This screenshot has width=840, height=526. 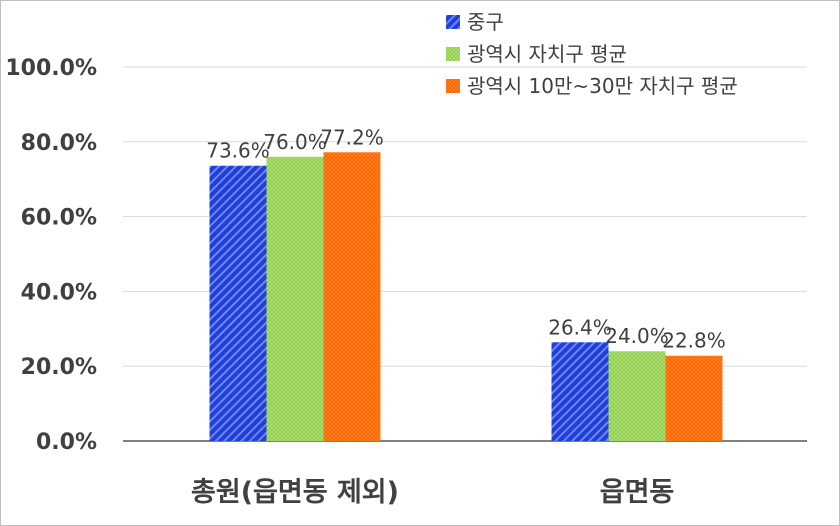 What do you see at coordinates (637, 336) in the screenshot?
I see `data-label: 24.0%` at bounding box center [637, 336].